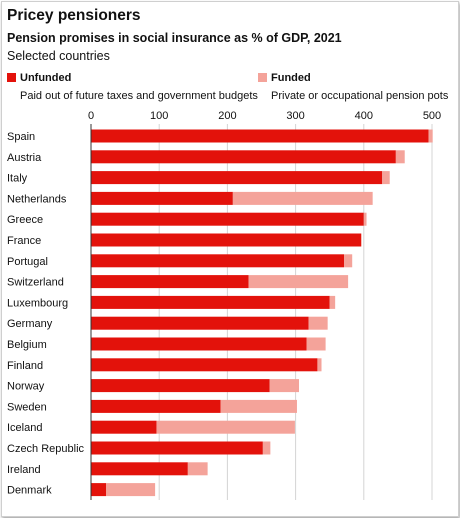  Describe the element at coordinates (365, 219) in the screenshot. I see `bar-funded-greece` at that location.